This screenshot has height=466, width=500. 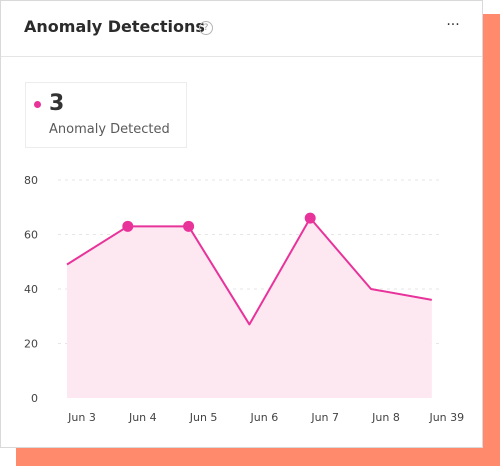 What do you see at coordinates (31, 180) in the screenshot?
I see `y-tick-label: 80` at bounding box center [31, 180].